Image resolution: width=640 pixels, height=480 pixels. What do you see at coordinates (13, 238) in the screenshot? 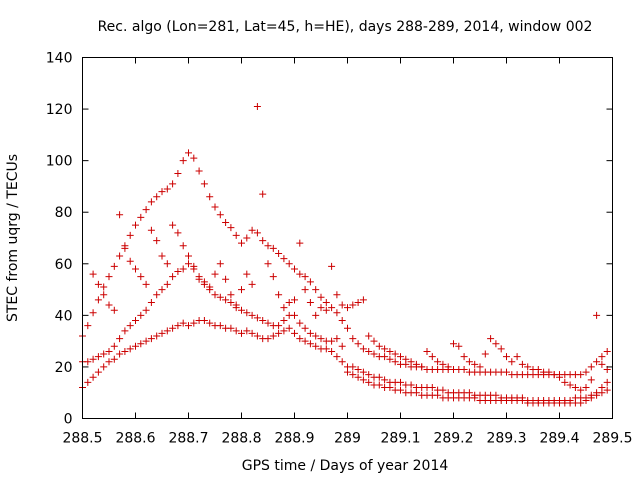
I see `y-axis-label: STEC from uqrg / TECUs` at bounding box center [13, 238].